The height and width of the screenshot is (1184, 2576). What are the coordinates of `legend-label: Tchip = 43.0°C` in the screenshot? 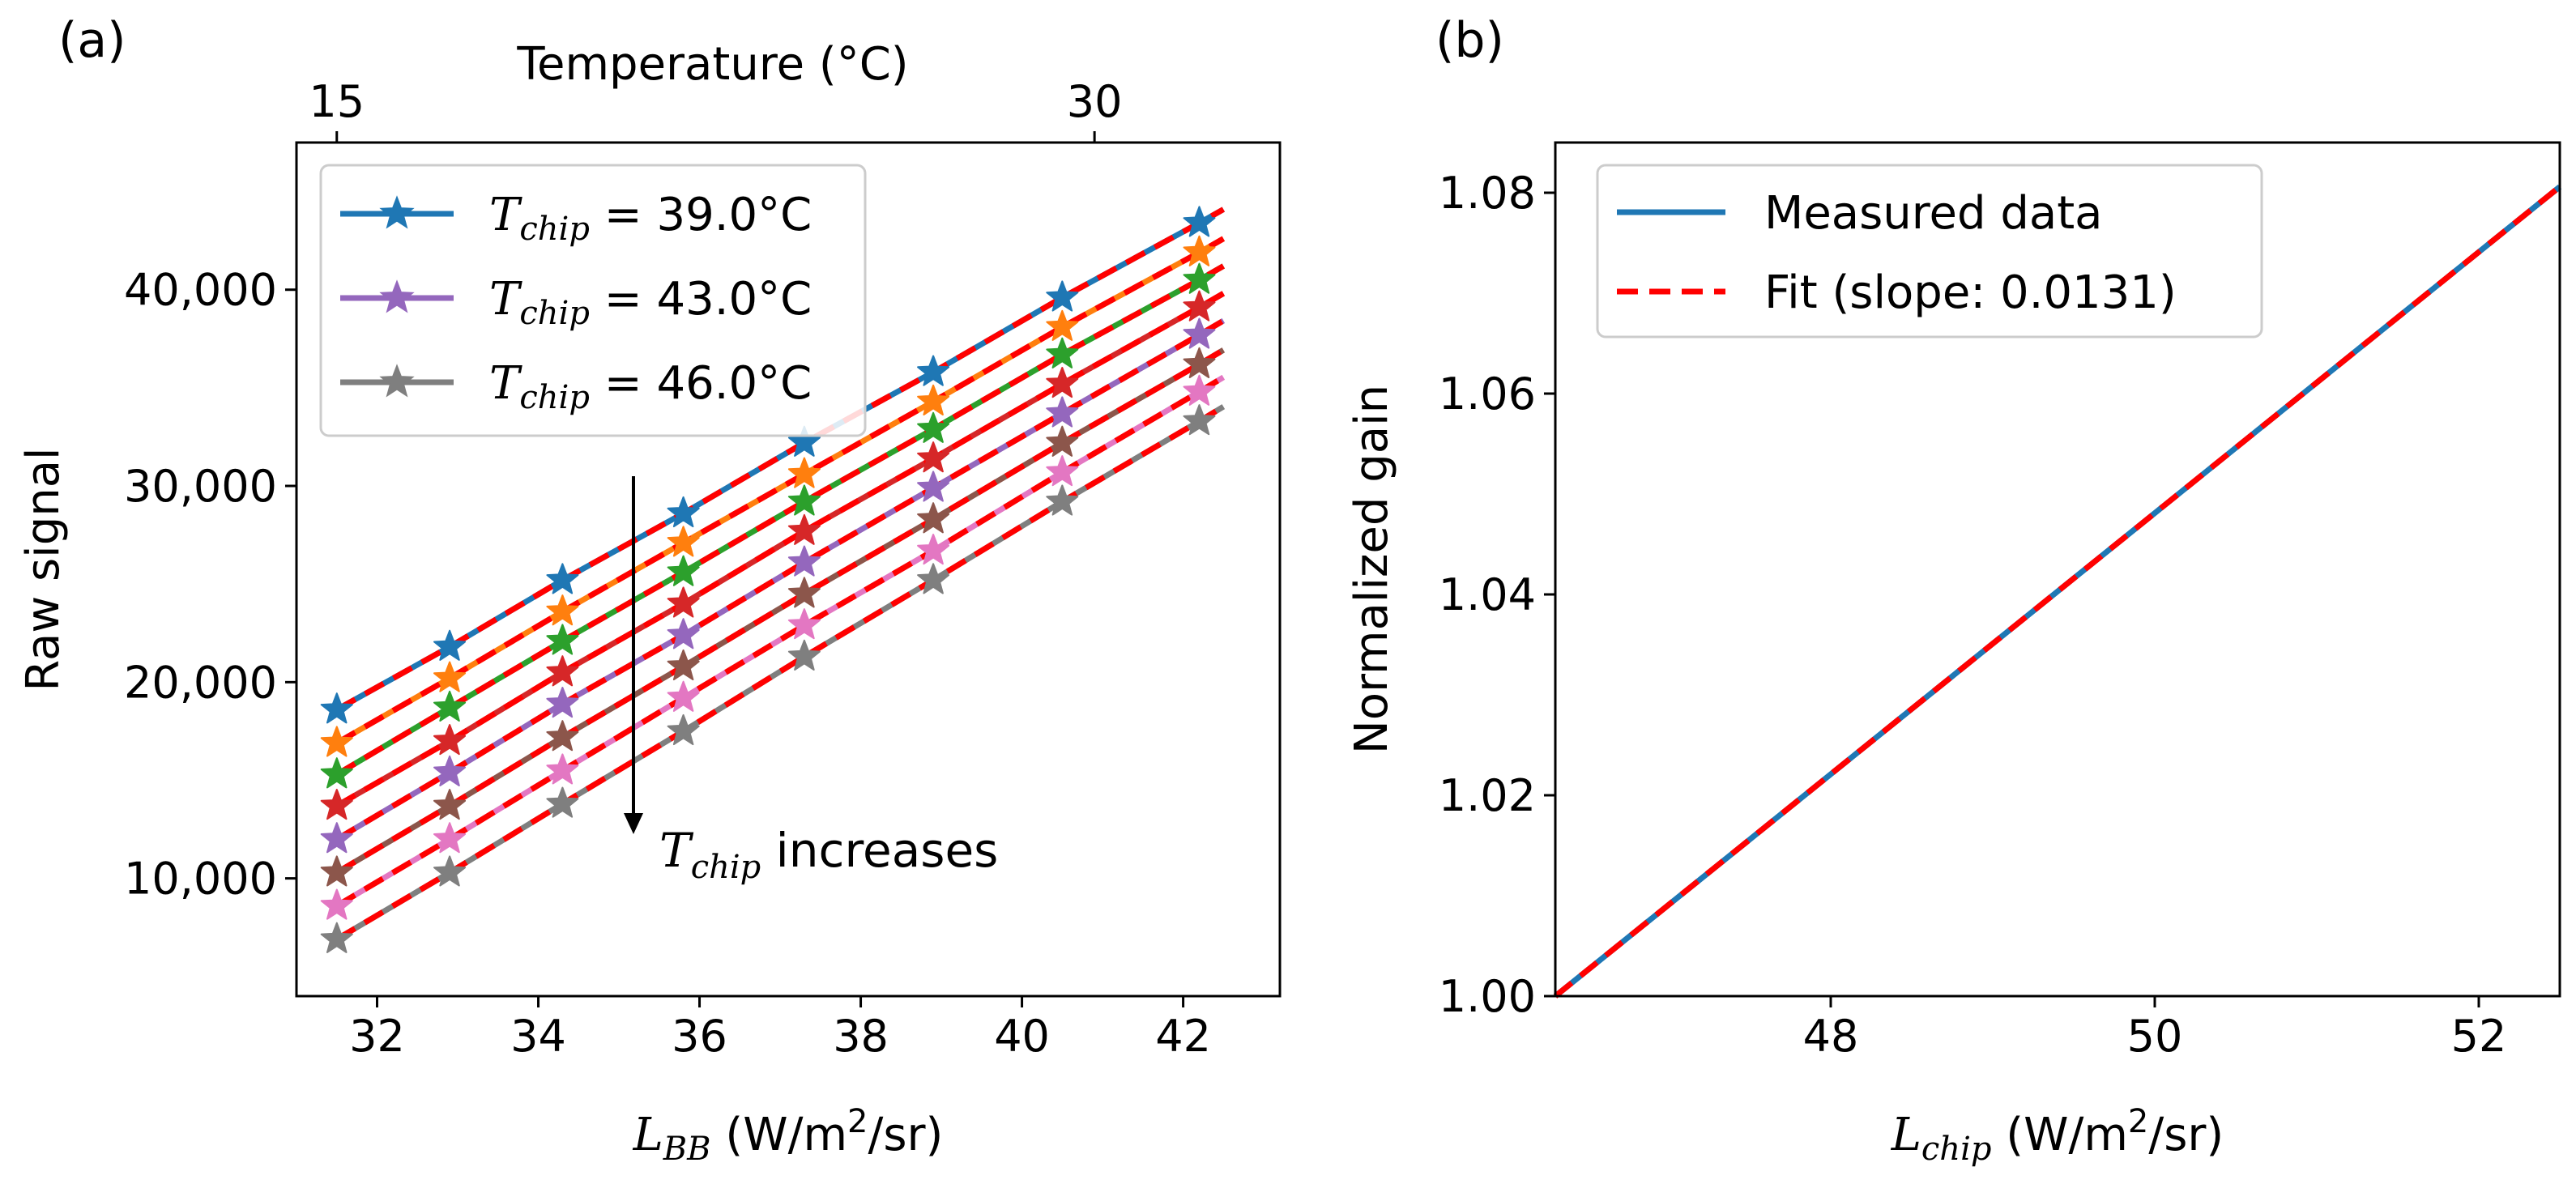 It's located at (651, 302).